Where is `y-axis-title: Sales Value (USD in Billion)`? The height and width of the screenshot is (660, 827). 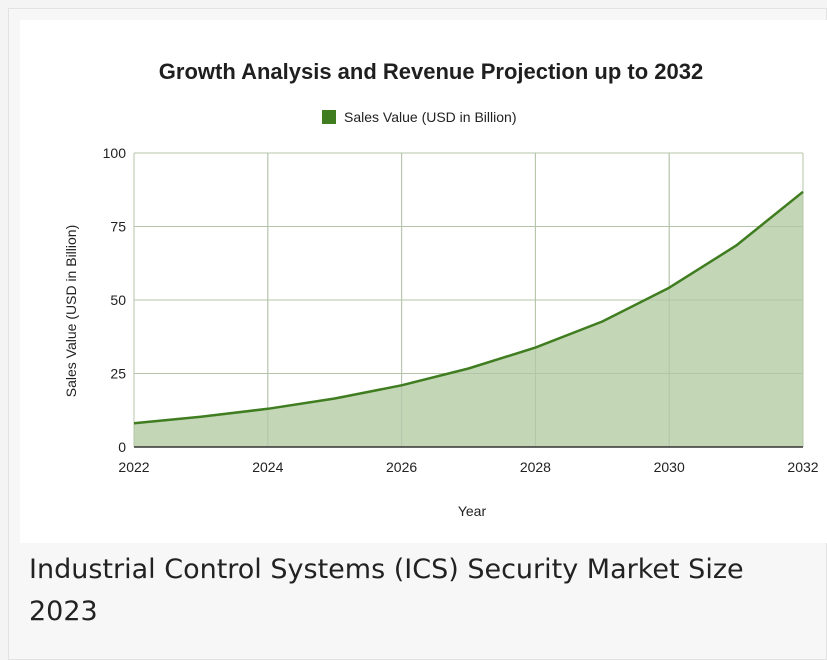
y-axis-title: Sales Value (USD in Billion) is located at coordinates (71, 311).